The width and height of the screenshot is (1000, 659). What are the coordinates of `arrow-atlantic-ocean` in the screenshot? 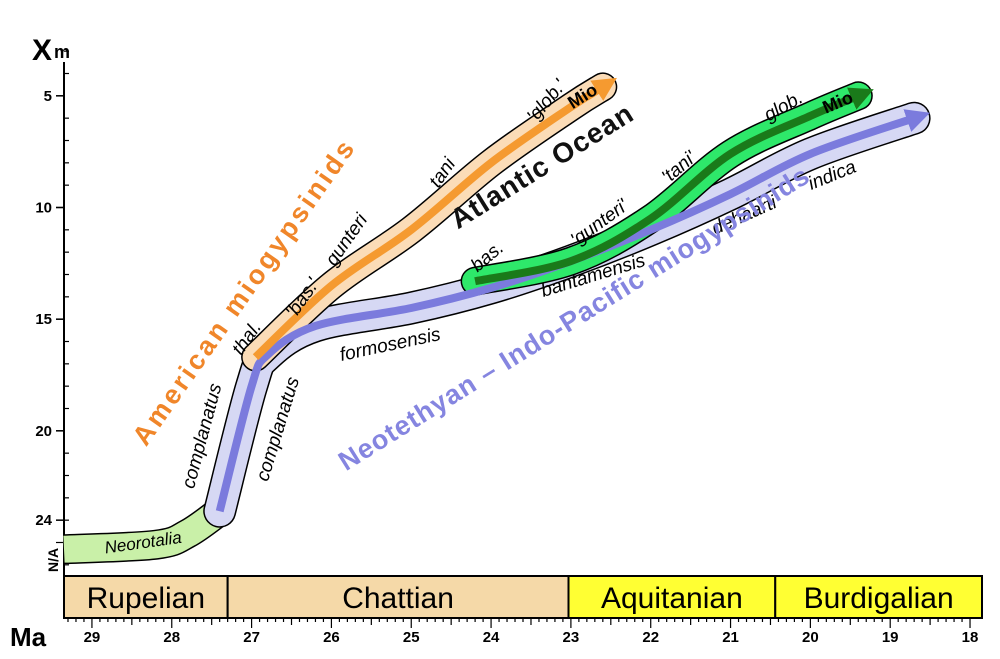 It's located at (674, 186).